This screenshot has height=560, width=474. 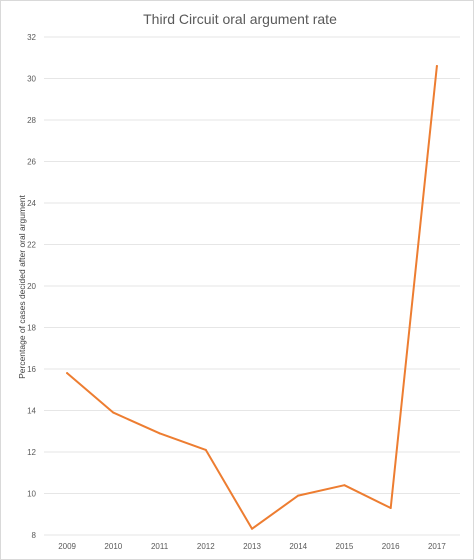 I want to click on x-tick-label: 2010, so click(x=113, y=546).